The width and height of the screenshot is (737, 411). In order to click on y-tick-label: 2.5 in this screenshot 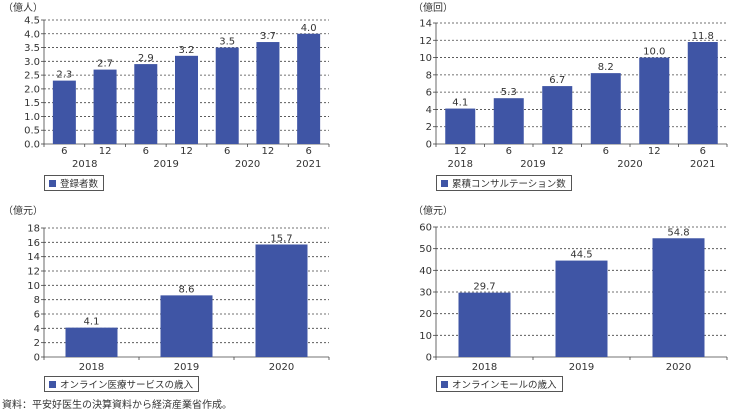, I will do `click(32, 76)`.